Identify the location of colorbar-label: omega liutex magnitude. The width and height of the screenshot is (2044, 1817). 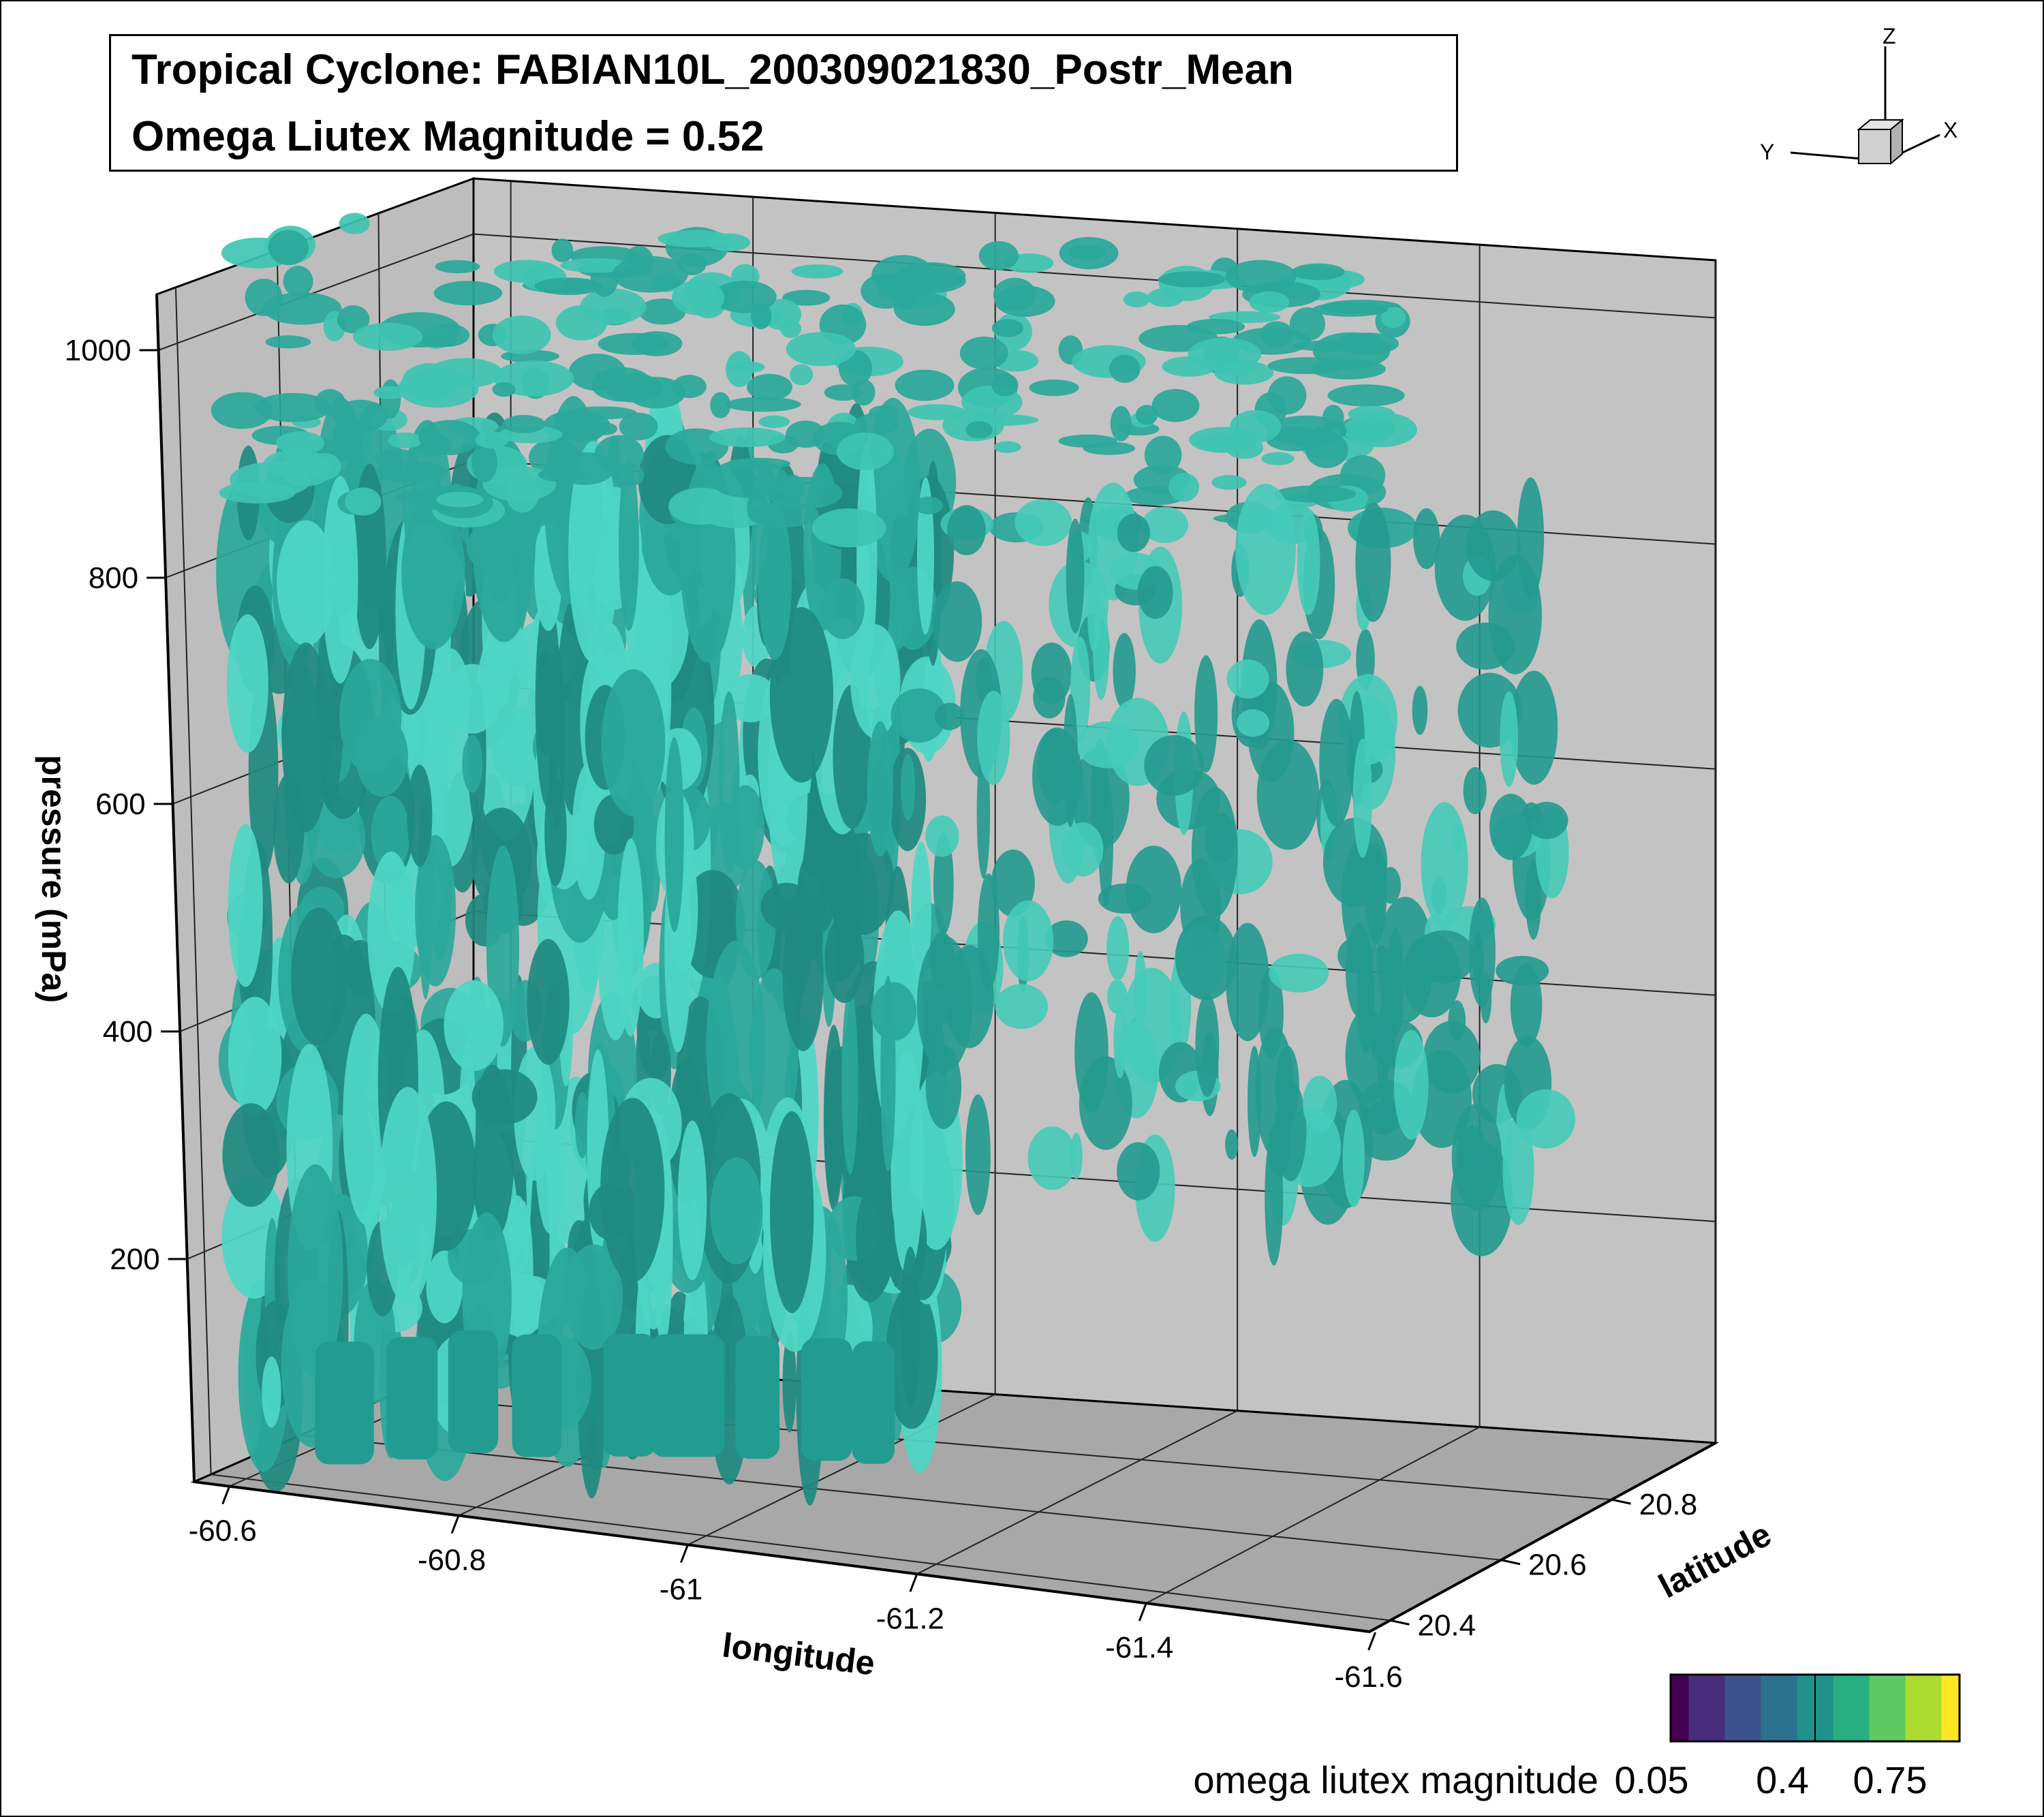
(1395, 1779).